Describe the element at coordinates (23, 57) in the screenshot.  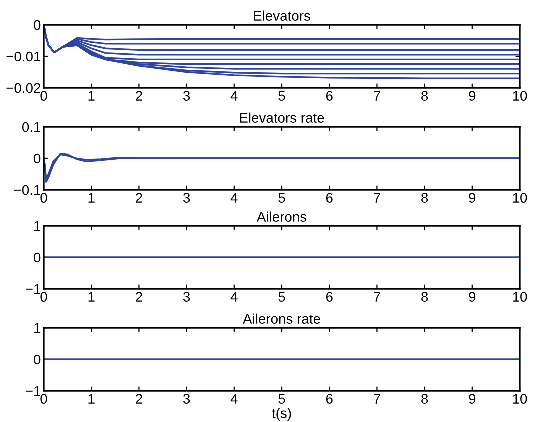
I see `y-tick-label: −0.01` at that location.